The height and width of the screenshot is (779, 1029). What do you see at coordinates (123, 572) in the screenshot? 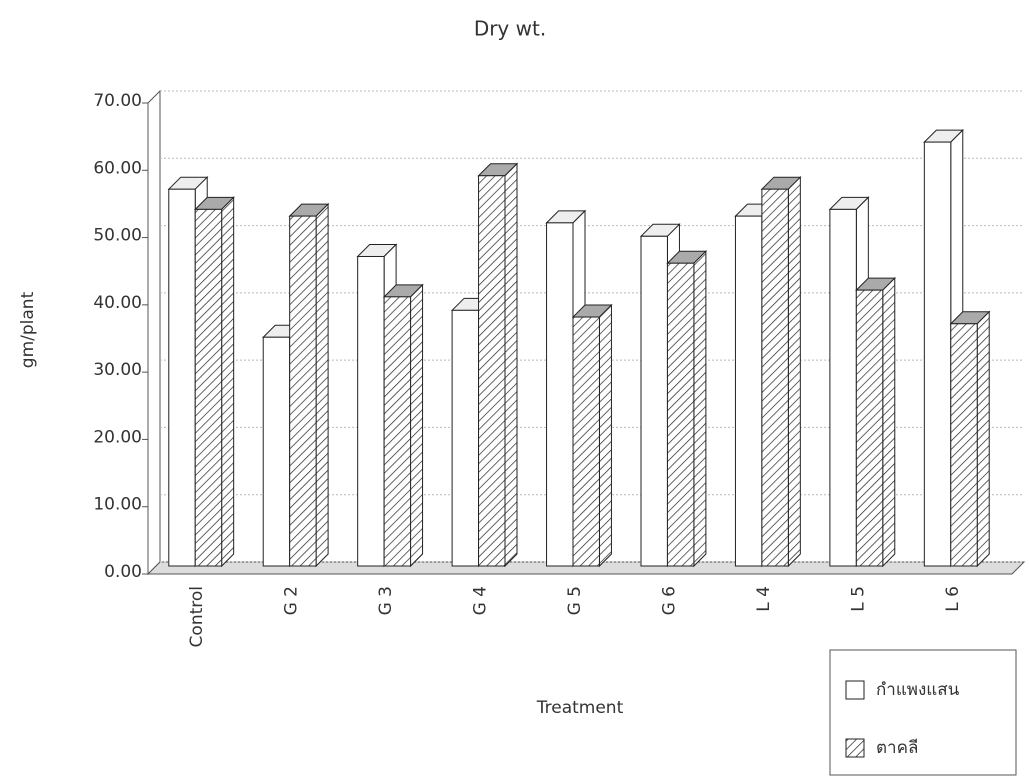
I see `y-tick-label: 0.00` at bounding box center [123, 572].